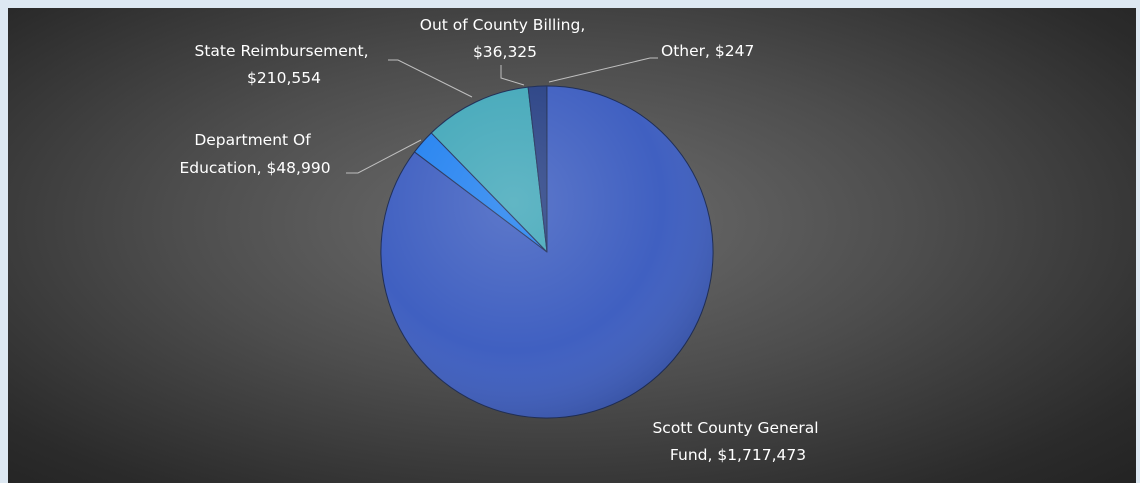 This screenshot has width=1140, height=483. I want to click on label-out-of-county-billing-line2: $36,325, so click(505, 52).